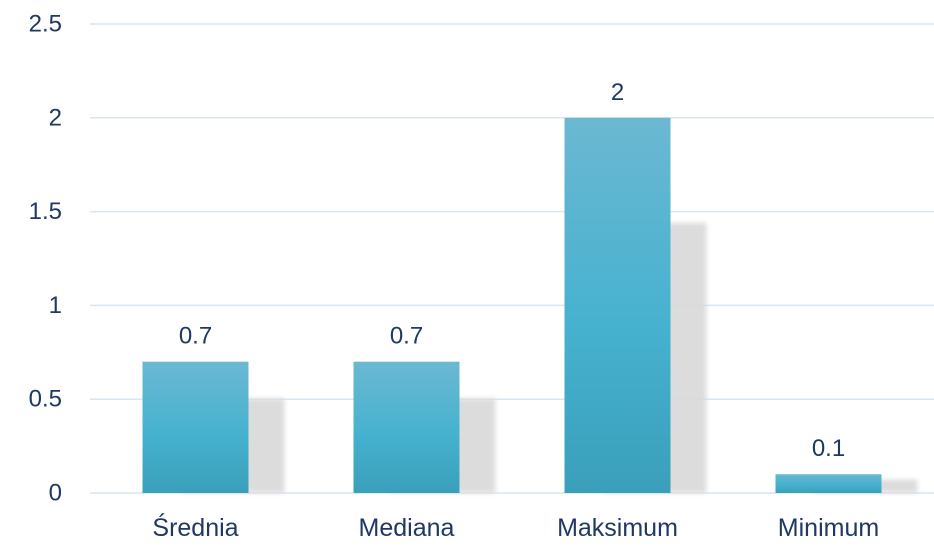  What do you see at coordinates (45, 259) in the screenshot?
I see `y-axis-tick-labels: 0 0.5 1 1.5 2.5 2` at bounding box center [45, 259].